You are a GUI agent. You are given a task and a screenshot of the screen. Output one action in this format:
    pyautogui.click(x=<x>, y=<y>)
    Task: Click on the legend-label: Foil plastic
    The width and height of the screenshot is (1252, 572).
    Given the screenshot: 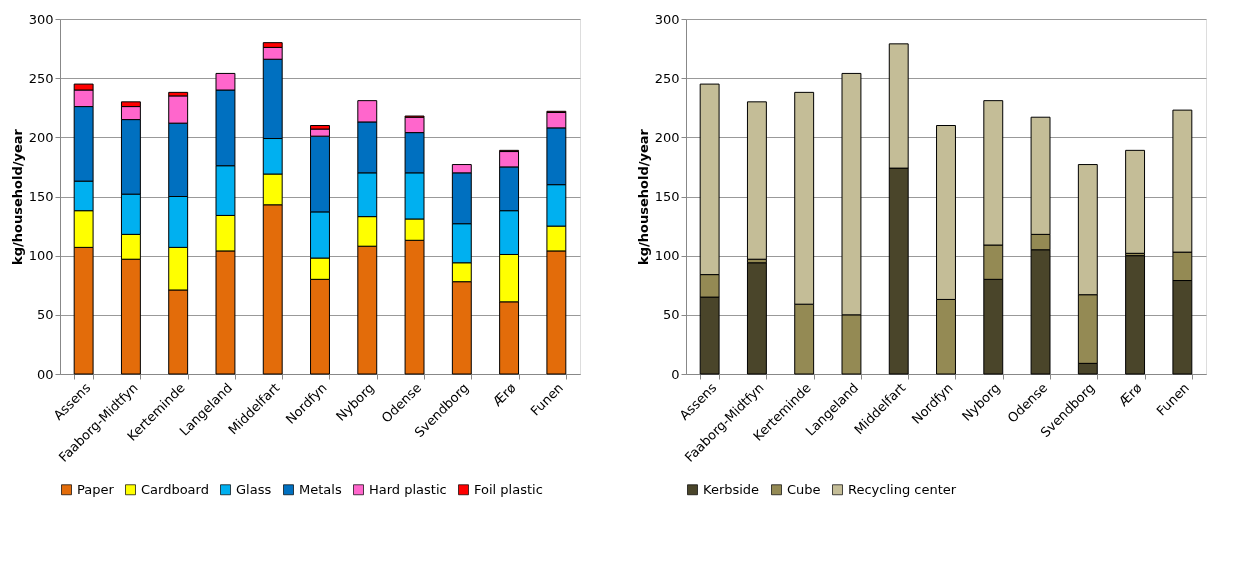 What is the action you would take?
    pyautogui.click(x=508, y=489)
    